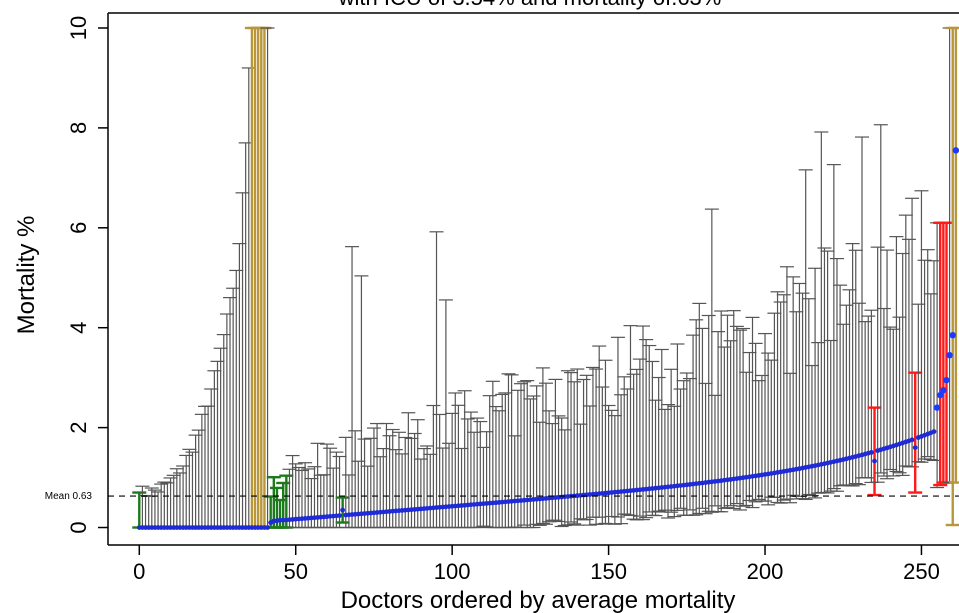  Describe the element at coordinates (26, 275) in the screenshot. I see `y-axis-title: Mortality %` at that location.